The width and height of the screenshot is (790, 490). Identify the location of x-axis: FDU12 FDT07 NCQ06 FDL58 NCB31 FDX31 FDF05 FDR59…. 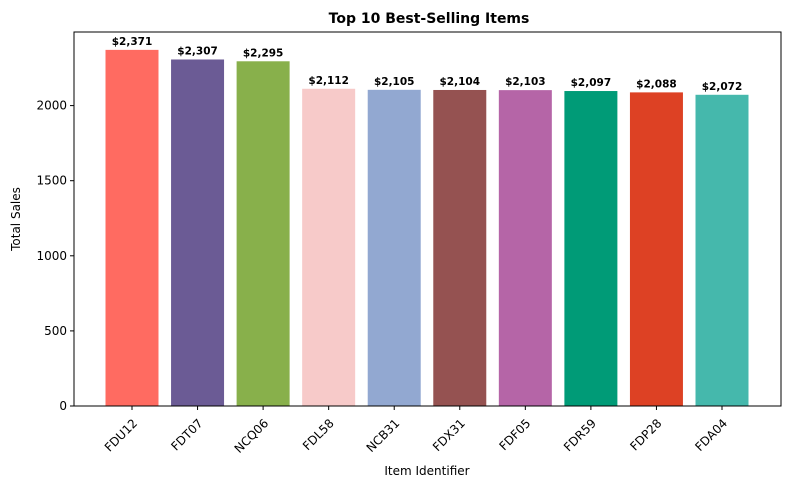
(416, 431).